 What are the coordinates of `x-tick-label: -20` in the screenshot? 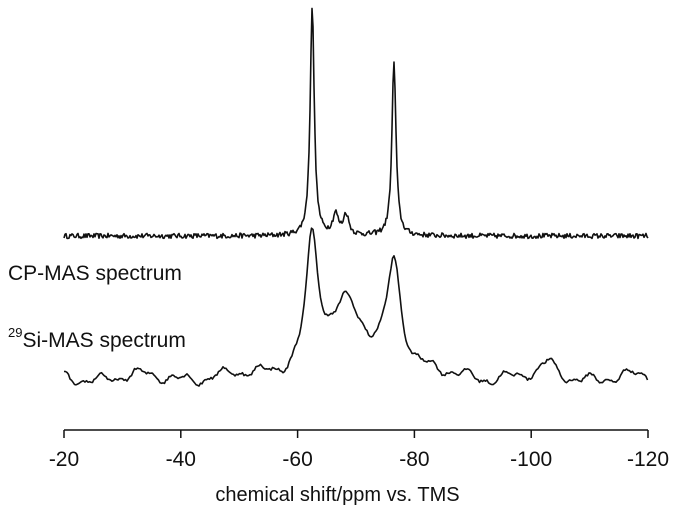 It's located at (64, 459).